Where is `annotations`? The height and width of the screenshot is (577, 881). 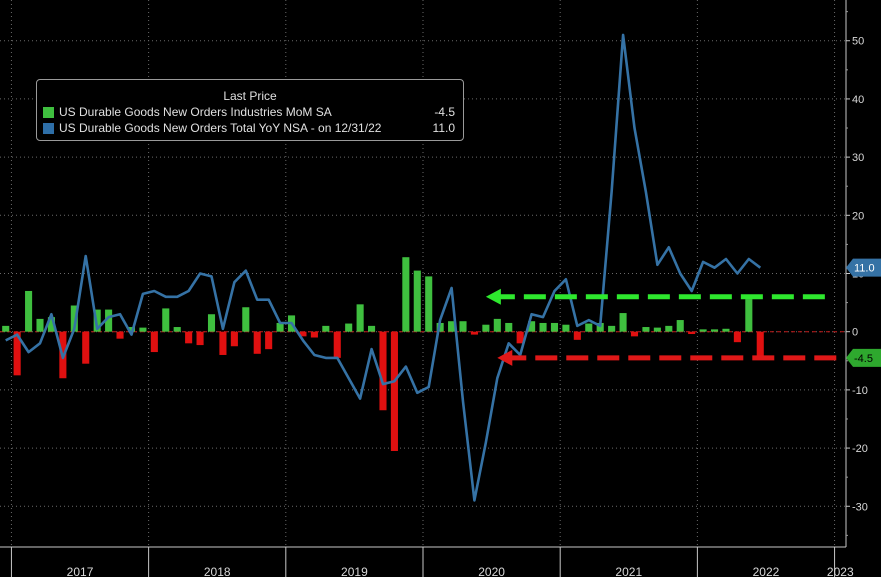
annotations is located at coordinates (661, 327).